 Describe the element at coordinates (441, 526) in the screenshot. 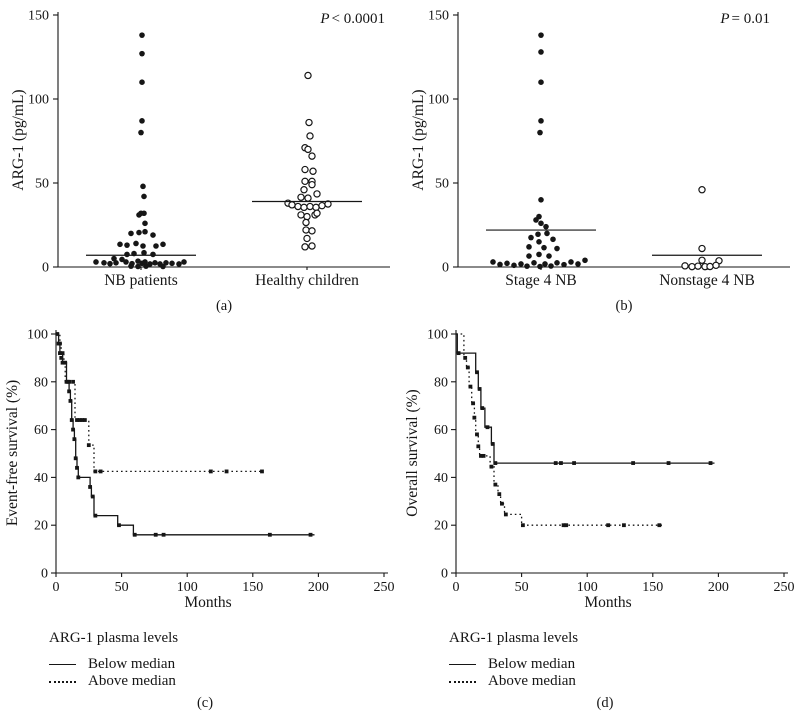

I see `y-tick-label: 20` at that location.